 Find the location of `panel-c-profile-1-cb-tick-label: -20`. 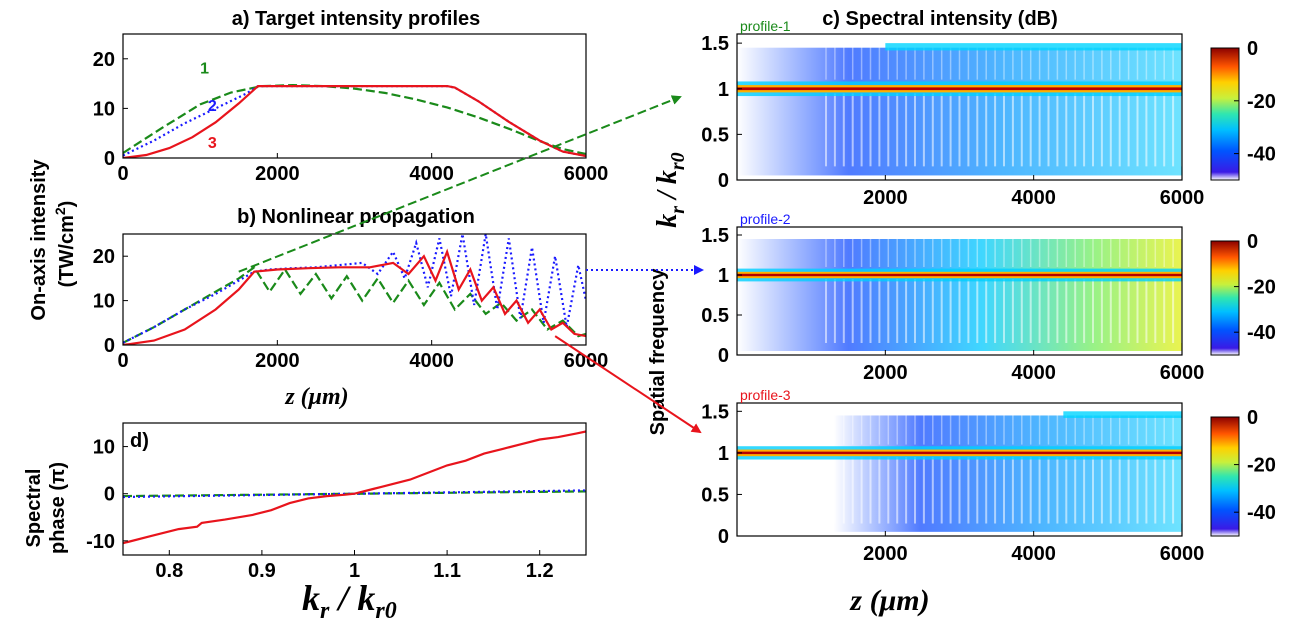

panel-c-profile-1-cb-tick-label: -20 is located at coordinates (1261, 102).